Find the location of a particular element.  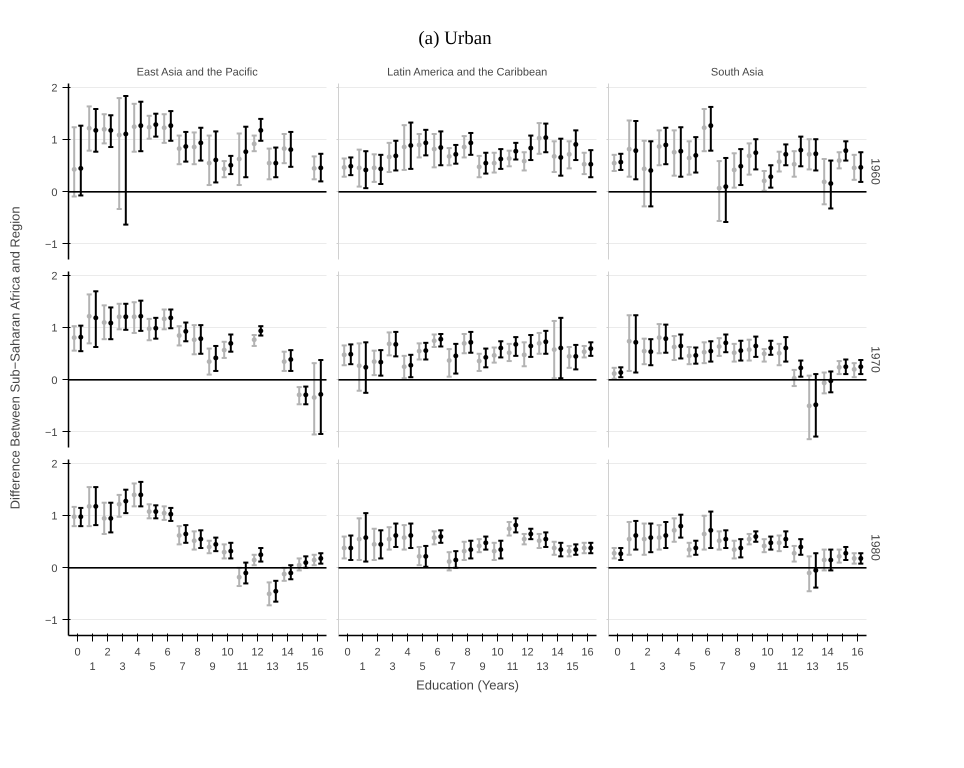

y-axis-title: Difference Between Sub−Saharan Africa and Region is located at coordinates (15, 358).